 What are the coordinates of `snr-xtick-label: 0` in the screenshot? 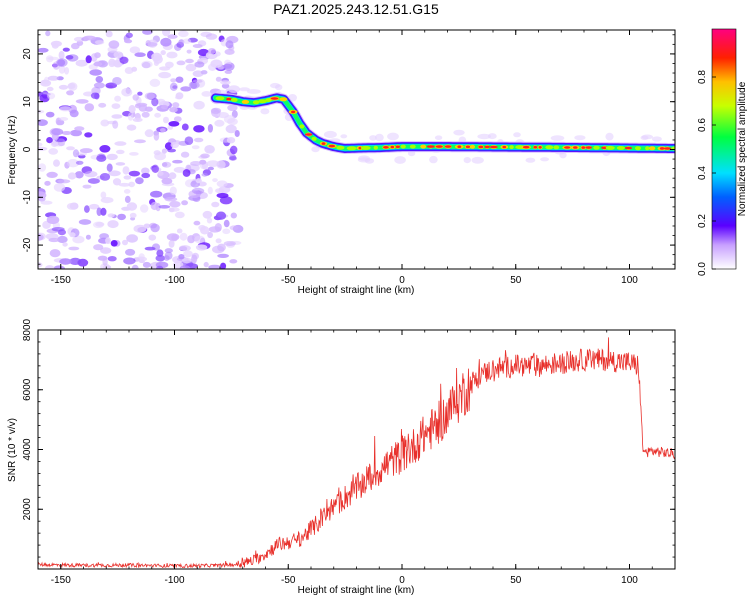 It's located at (402, 580).